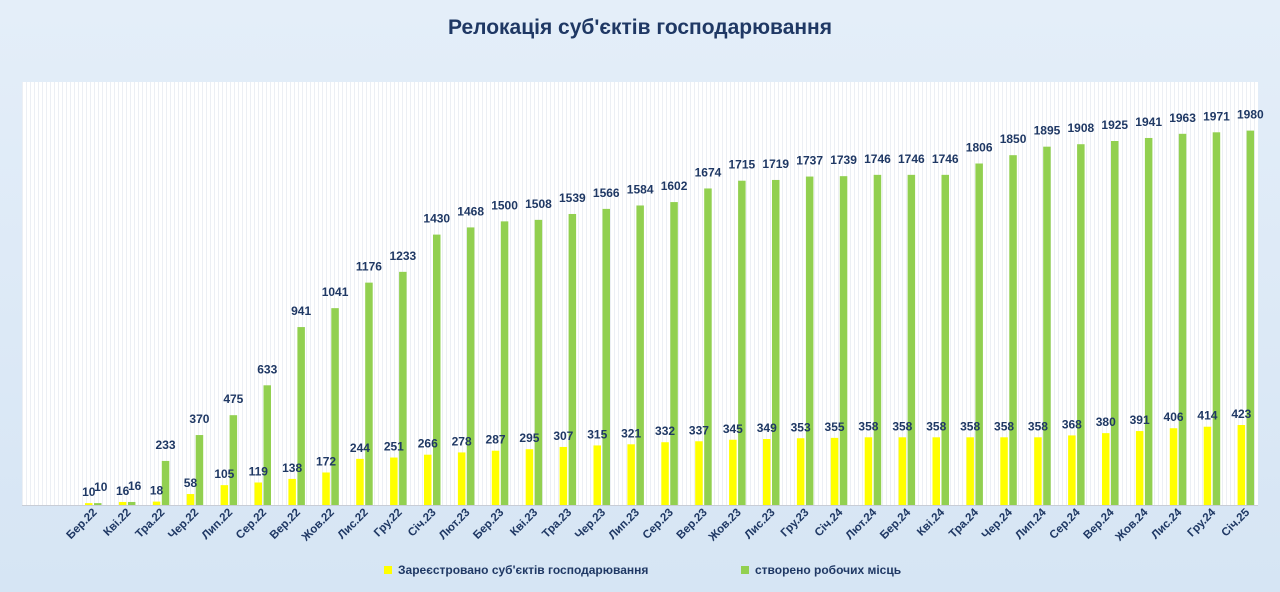 This screenshot has height=592, width=1280. What do you see at coordinates (183, 524) in the screenshot?
I see `x-tick-label: Чер.22` at bounding box center [183, 524].